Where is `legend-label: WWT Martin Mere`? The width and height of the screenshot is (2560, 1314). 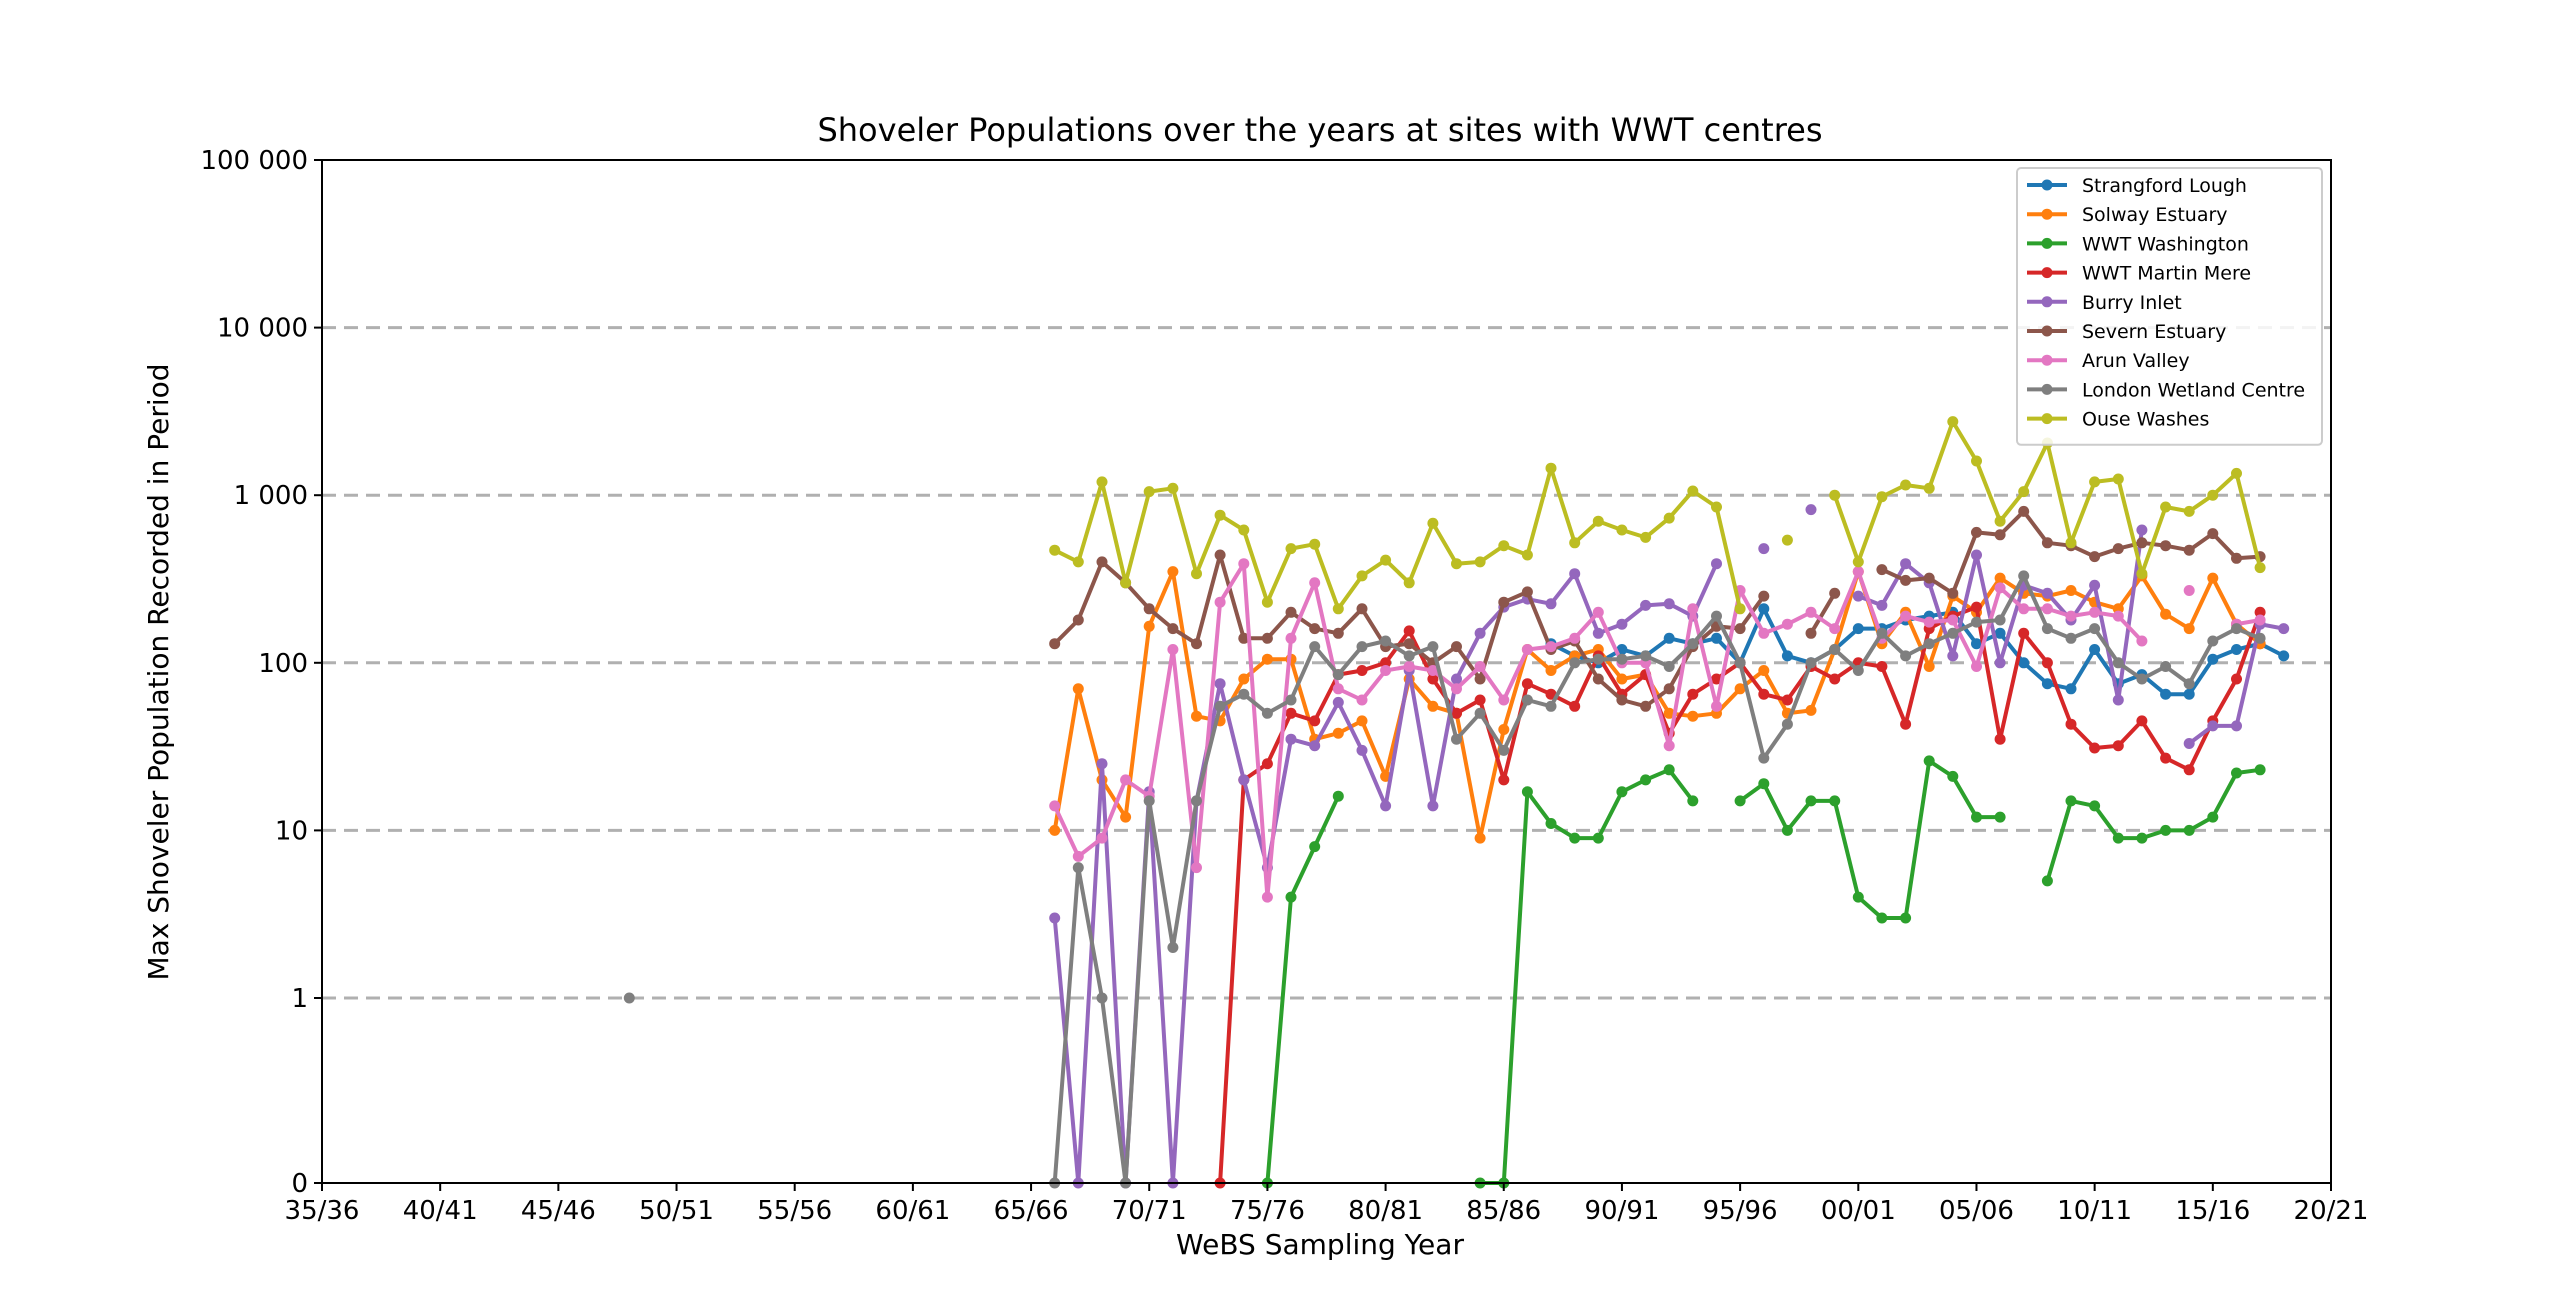
legend-label: WWT Martin Mere is located at coordinates (2166, 274).